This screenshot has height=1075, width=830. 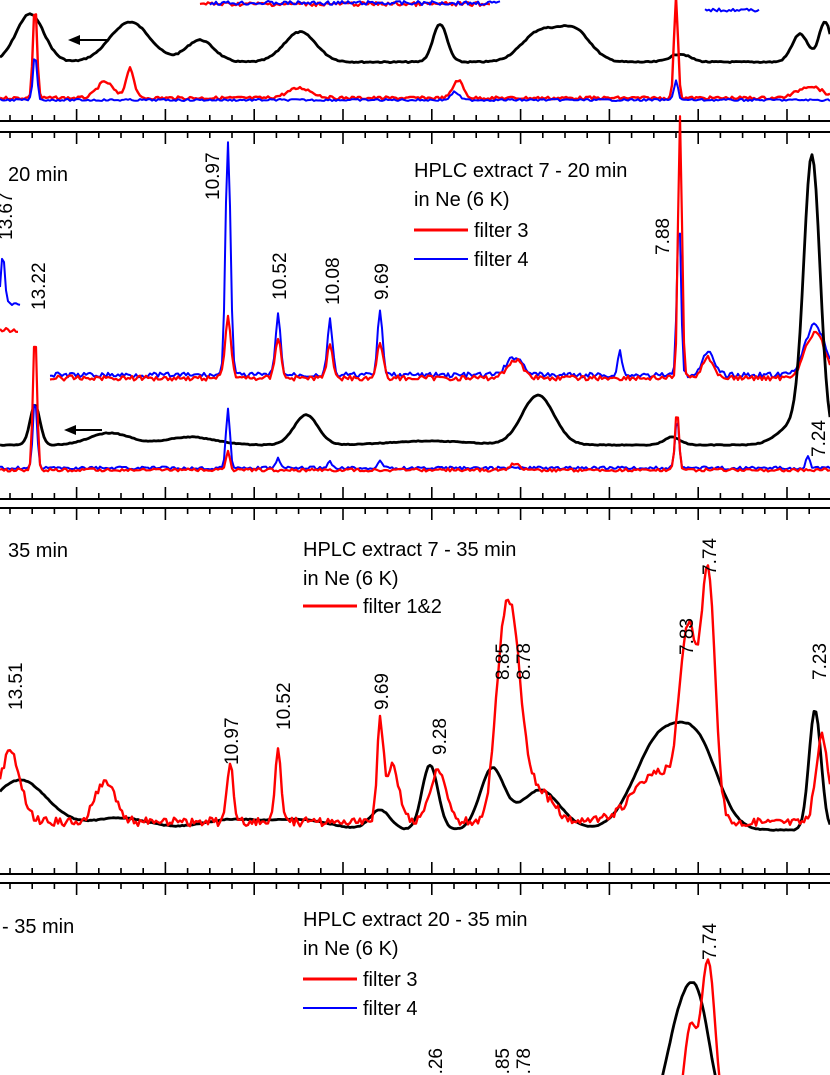 I want to click on panel2-legend-label-red: filter 3, so click(x=501, y=231).